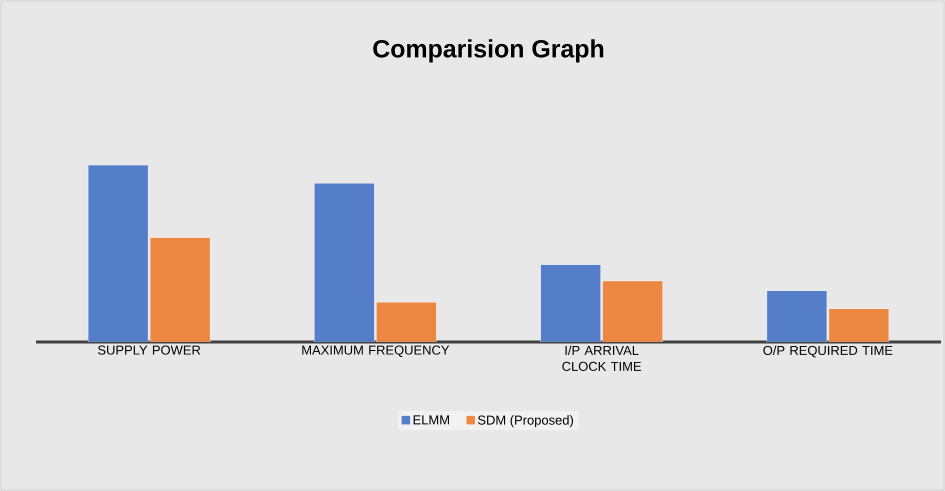  I want to click on x-tick-label: SUPPLY POWER, so click(149, 350).